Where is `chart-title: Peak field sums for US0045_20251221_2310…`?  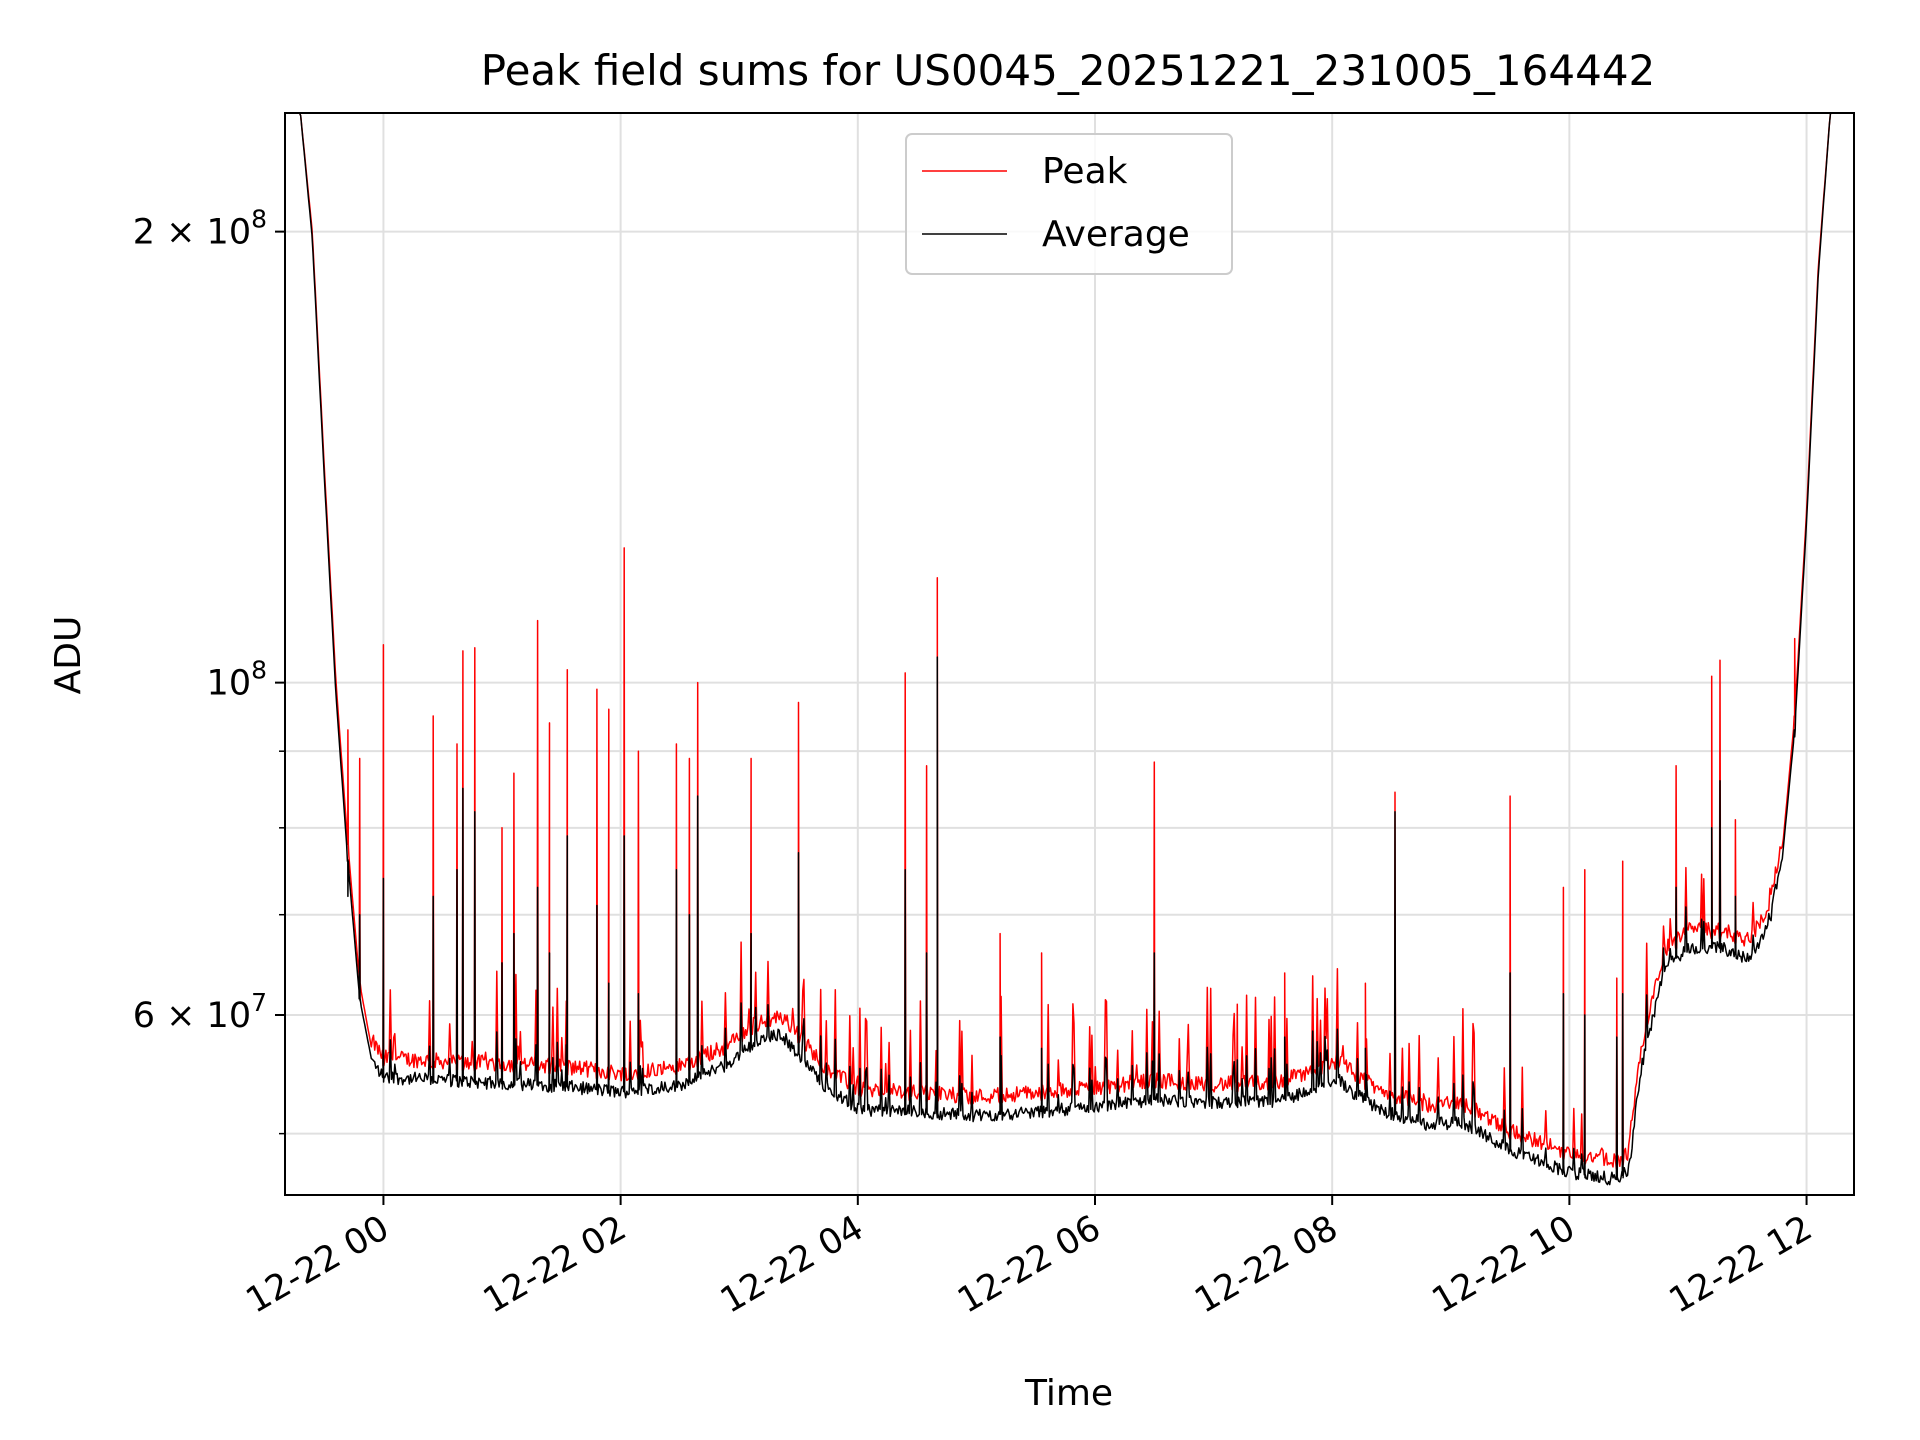 chart-title: Peak field sums for US0045_20251221_2310… is located at coordinates (1068, 70).